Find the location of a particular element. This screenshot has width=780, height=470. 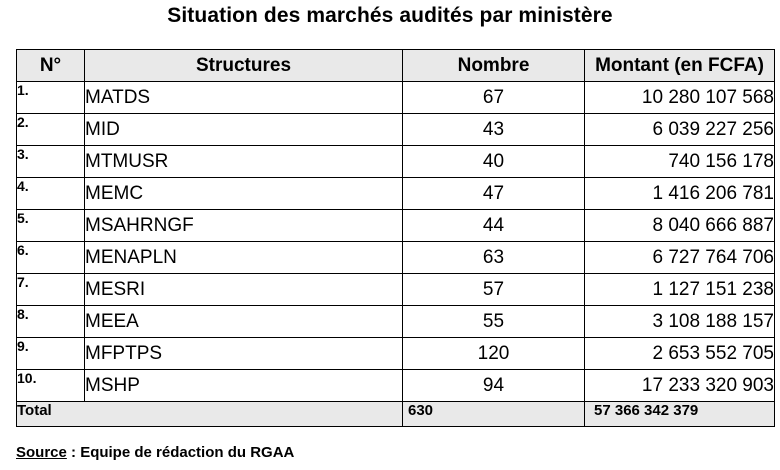

table-row: 8. MEEA 55 3 108 188 157 is located at coordinates (395, 321).